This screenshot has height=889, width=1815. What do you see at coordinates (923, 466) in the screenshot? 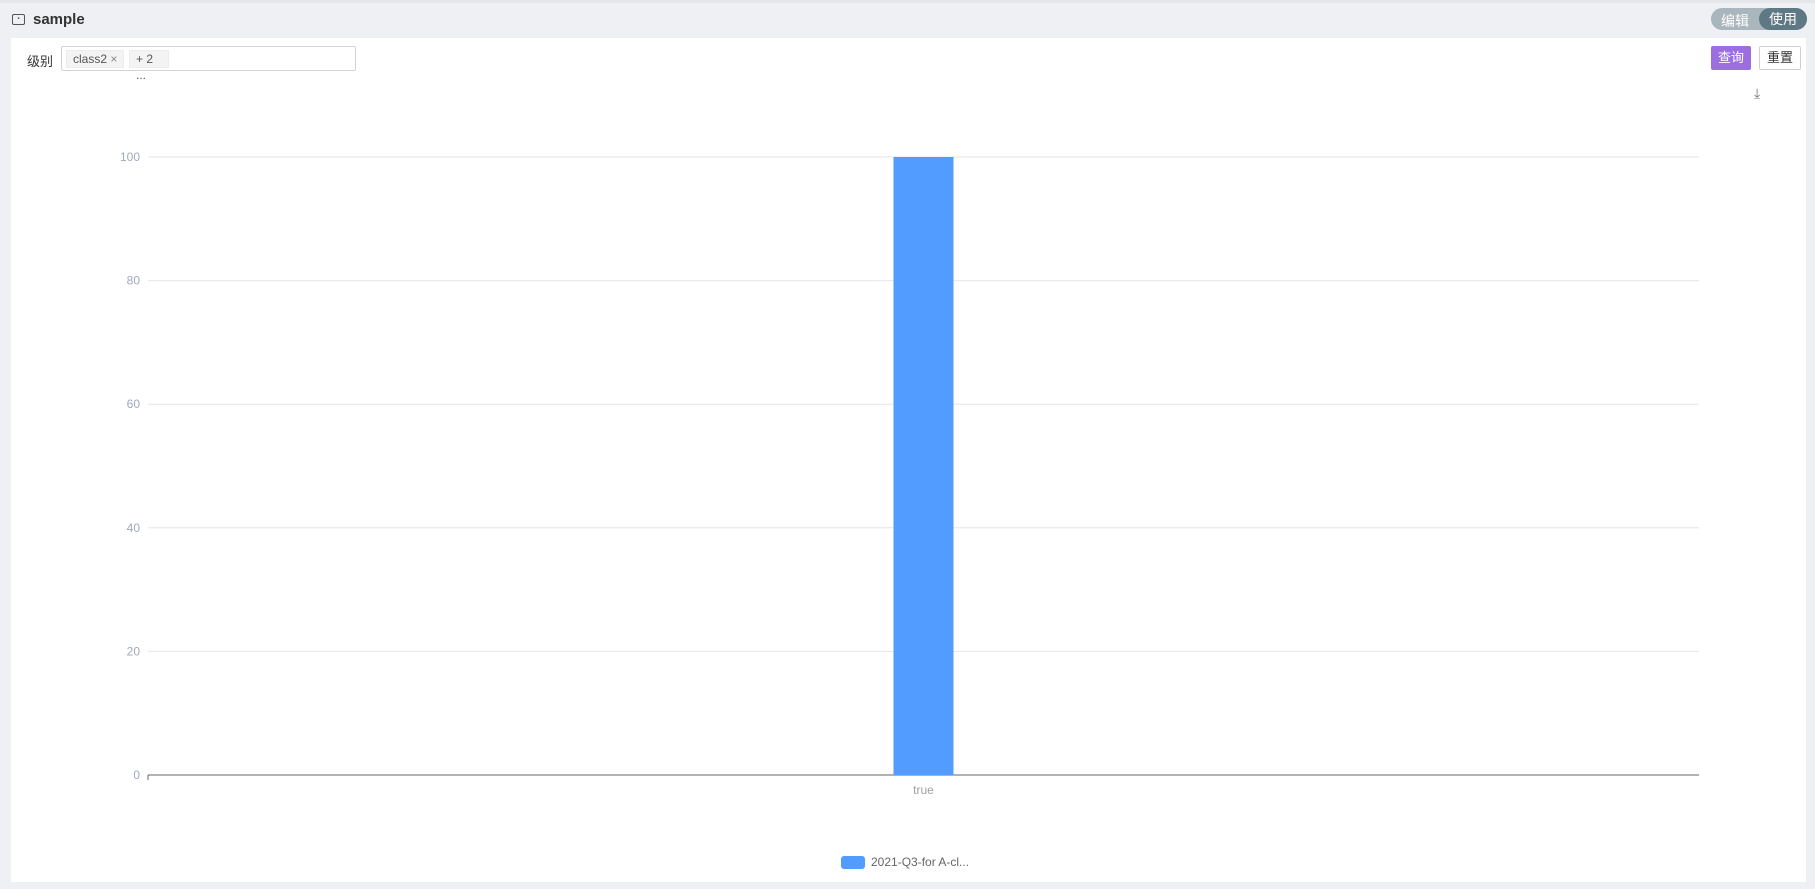
I see `bar` at bounding box center [923, 466].